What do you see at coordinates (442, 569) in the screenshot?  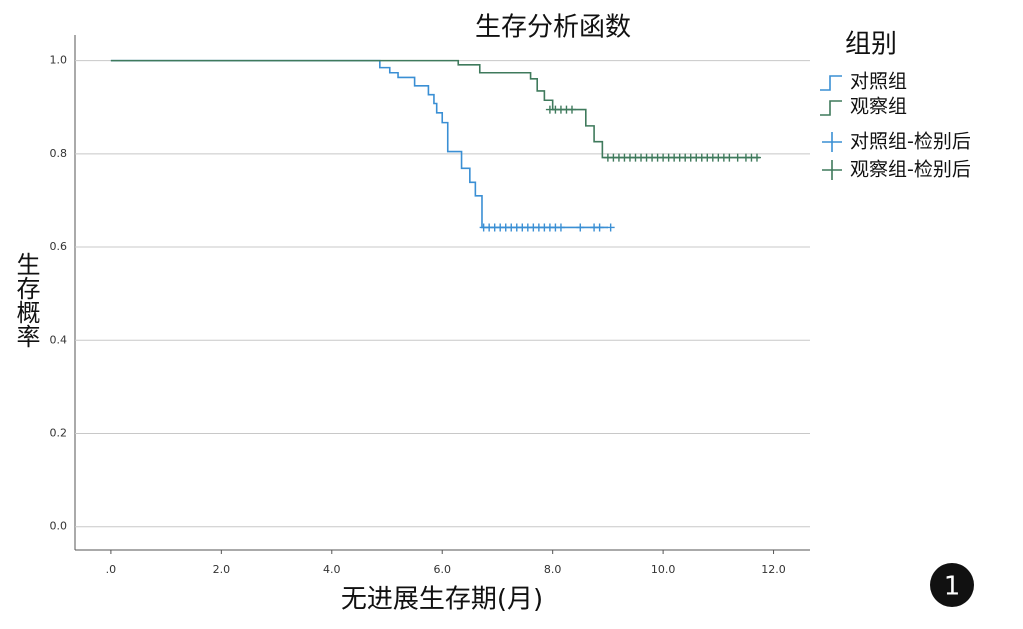 I see `x-tick-label: 6.0` at bounding box center [442, 569].